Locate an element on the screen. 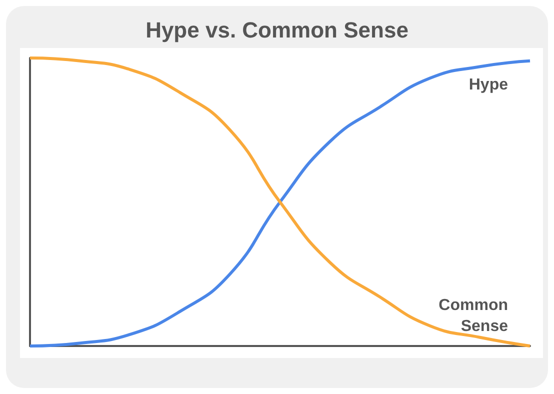 This screenshot has height=394, width=554. chart-title: Hype vs. Common Sense is located at coordinates (277, 30).